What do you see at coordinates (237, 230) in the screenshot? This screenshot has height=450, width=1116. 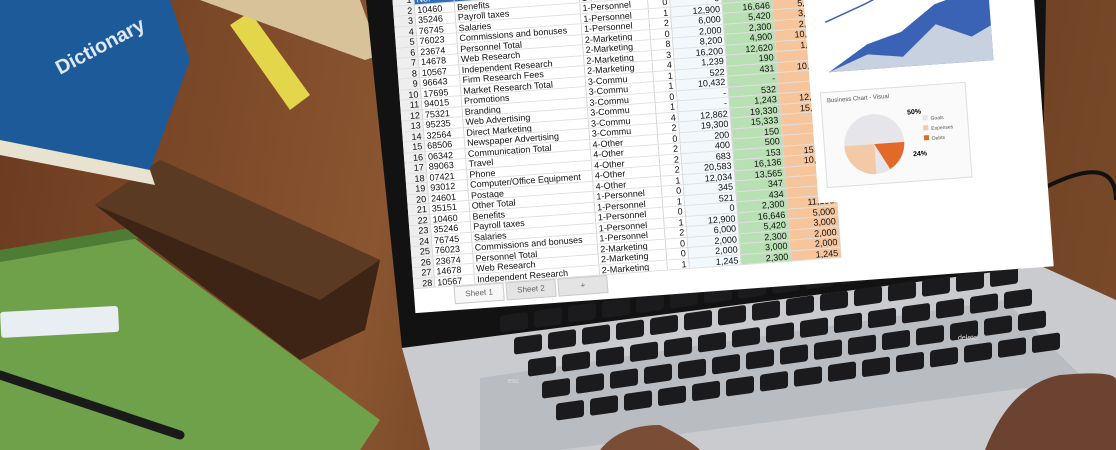 I see `wood-block-top` at bounding box center [237, 230].